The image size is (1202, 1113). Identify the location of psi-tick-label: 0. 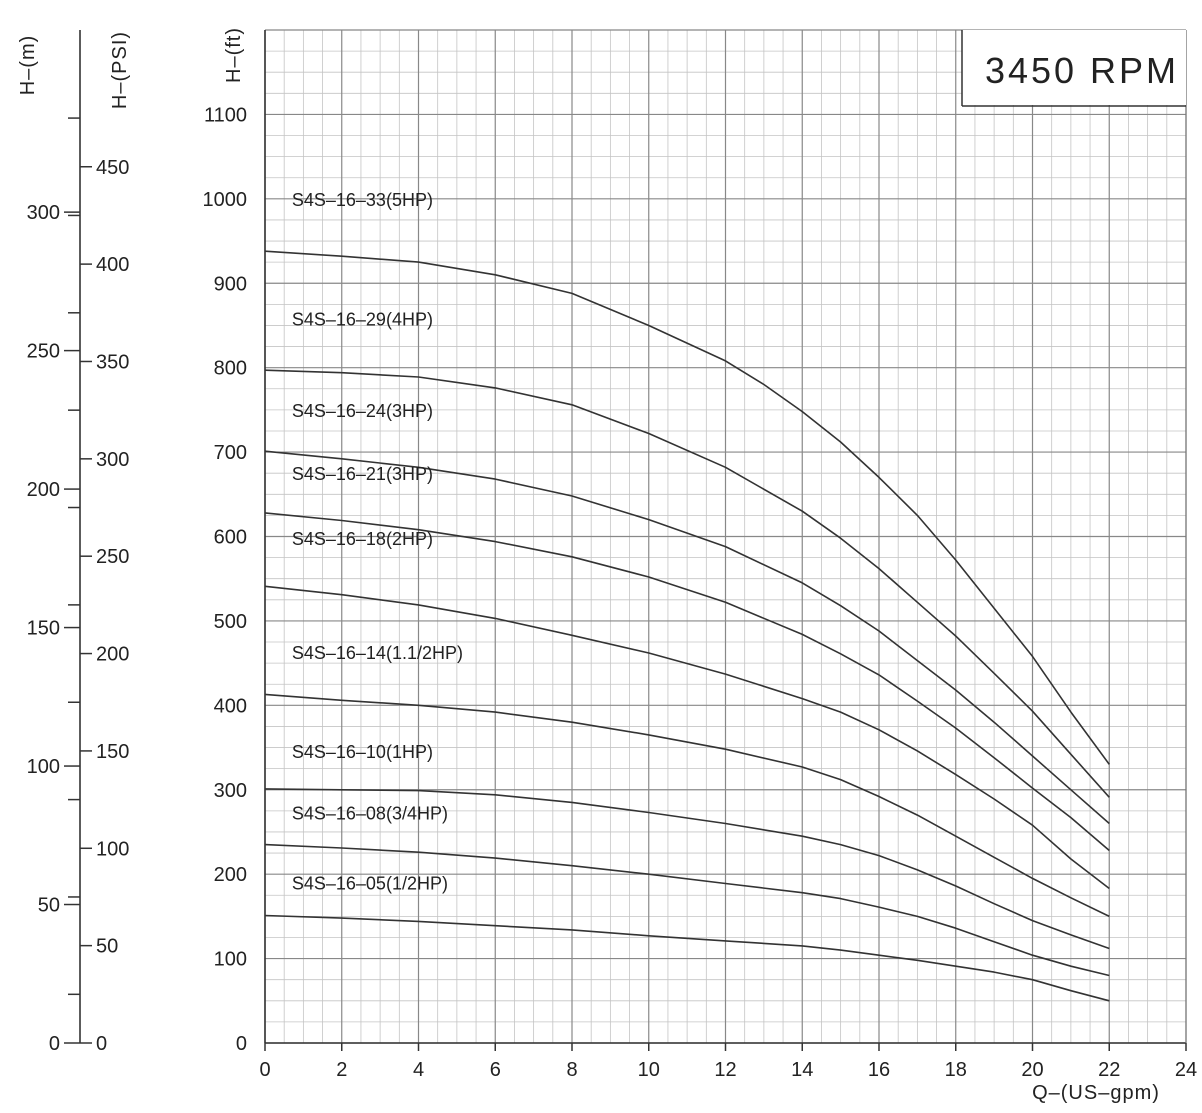
(101, 1044).